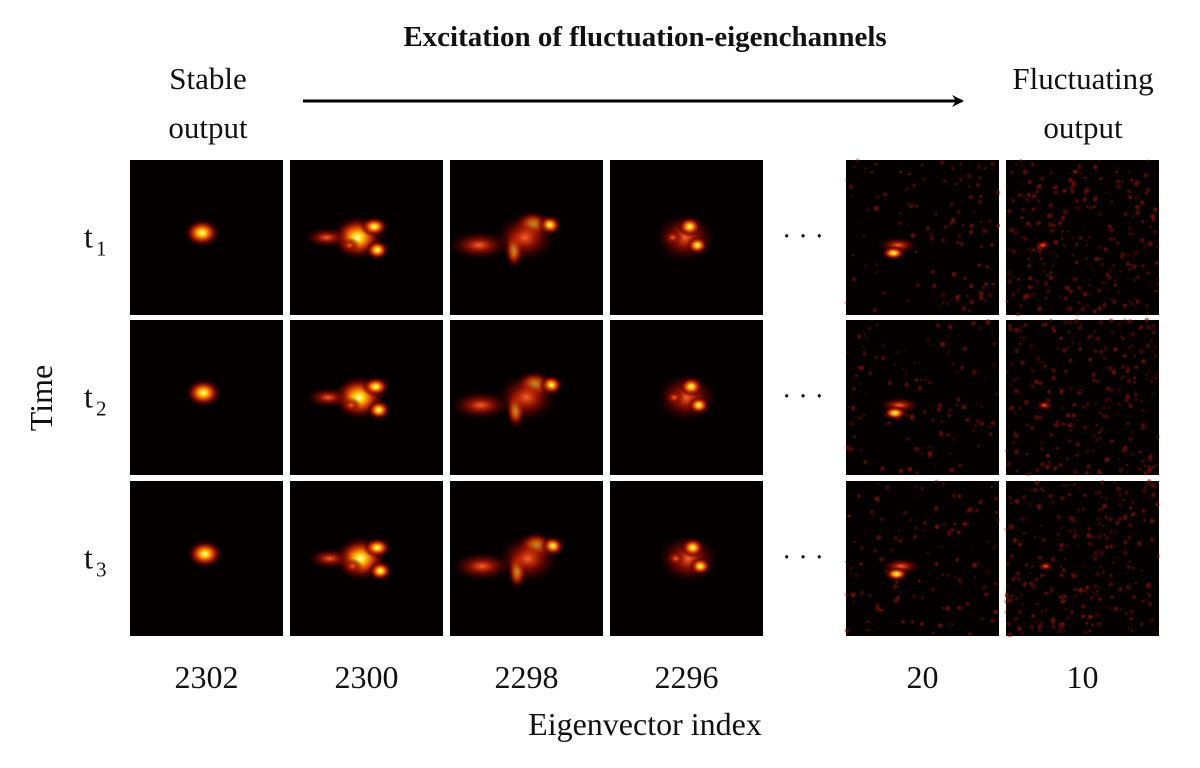 This screenshot has height=768, width=1200. Describe the element at coordinates (1045, 566) in the screenshot. I see `intensity-spot` at that location.